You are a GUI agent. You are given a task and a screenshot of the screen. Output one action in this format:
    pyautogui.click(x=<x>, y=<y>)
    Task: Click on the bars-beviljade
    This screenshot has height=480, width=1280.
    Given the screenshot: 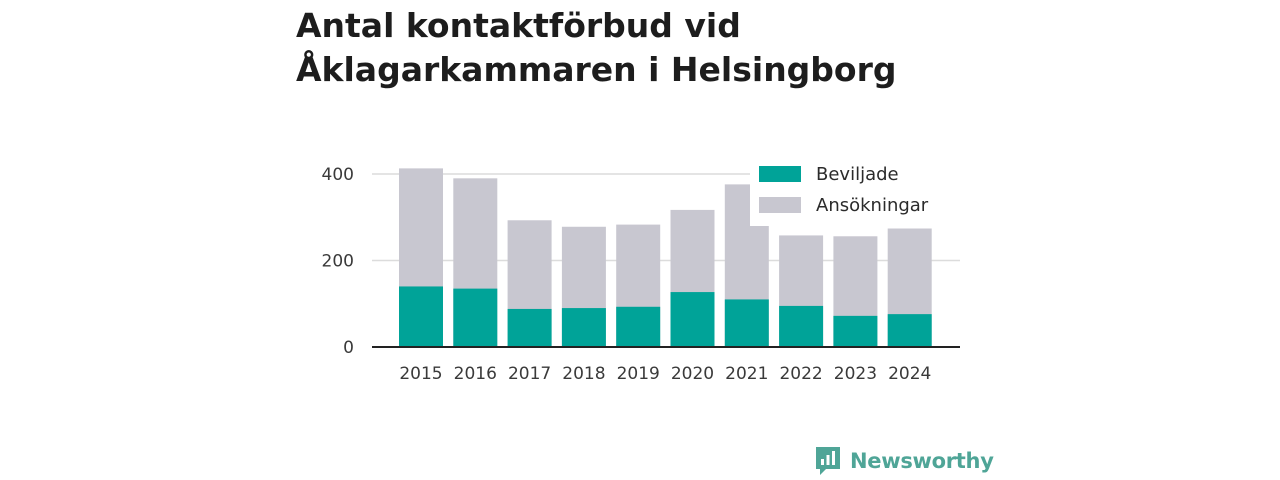 What is the action you would take?
    pyautogui.click(x=665, y=316)
    